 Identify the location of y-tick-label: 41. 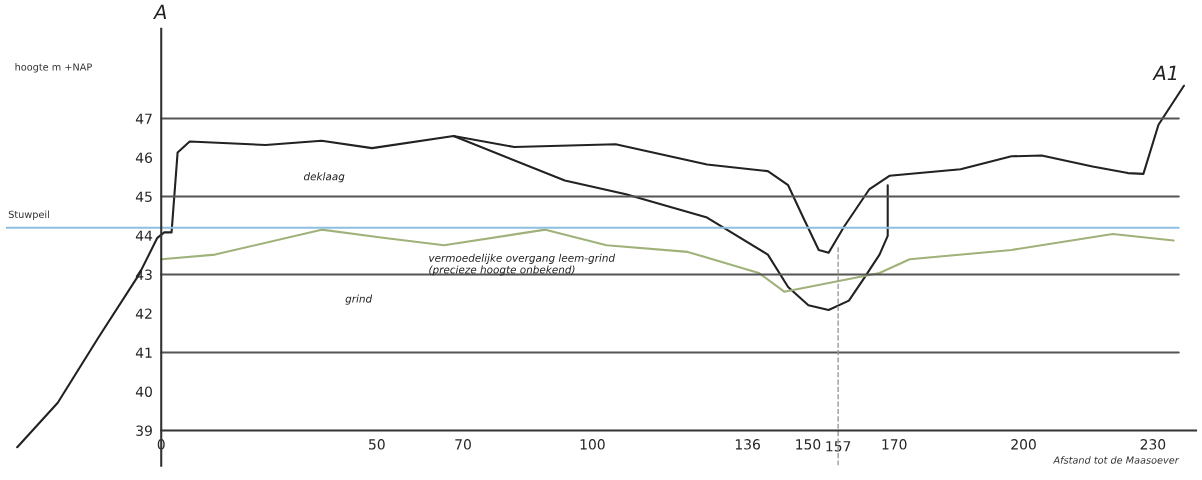
(143, 352).